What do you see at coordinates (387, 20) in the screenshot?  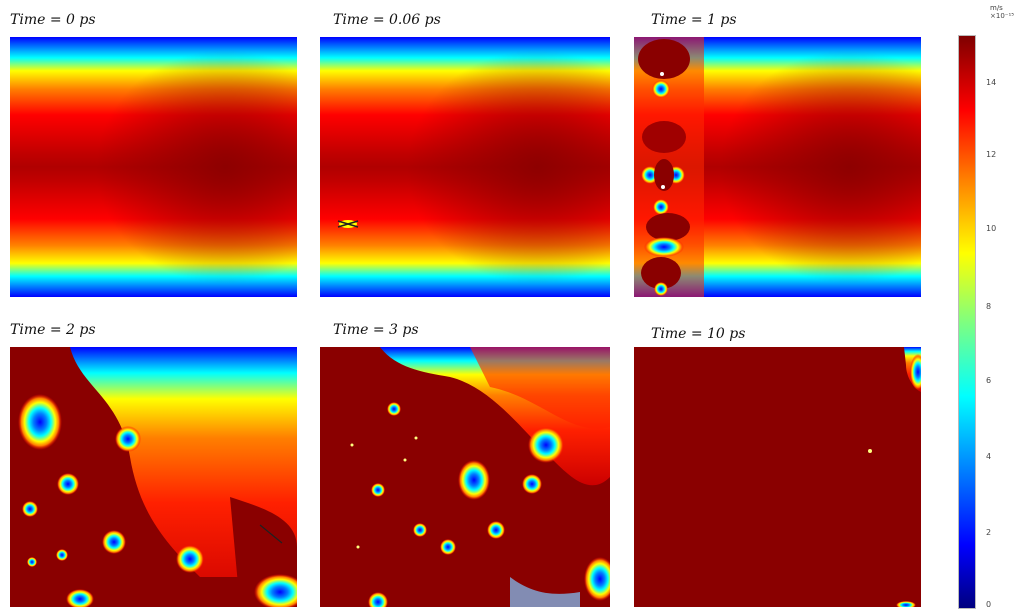 I see `panel-title: Time = 0.06 ps` at bounding box center [387, 20].